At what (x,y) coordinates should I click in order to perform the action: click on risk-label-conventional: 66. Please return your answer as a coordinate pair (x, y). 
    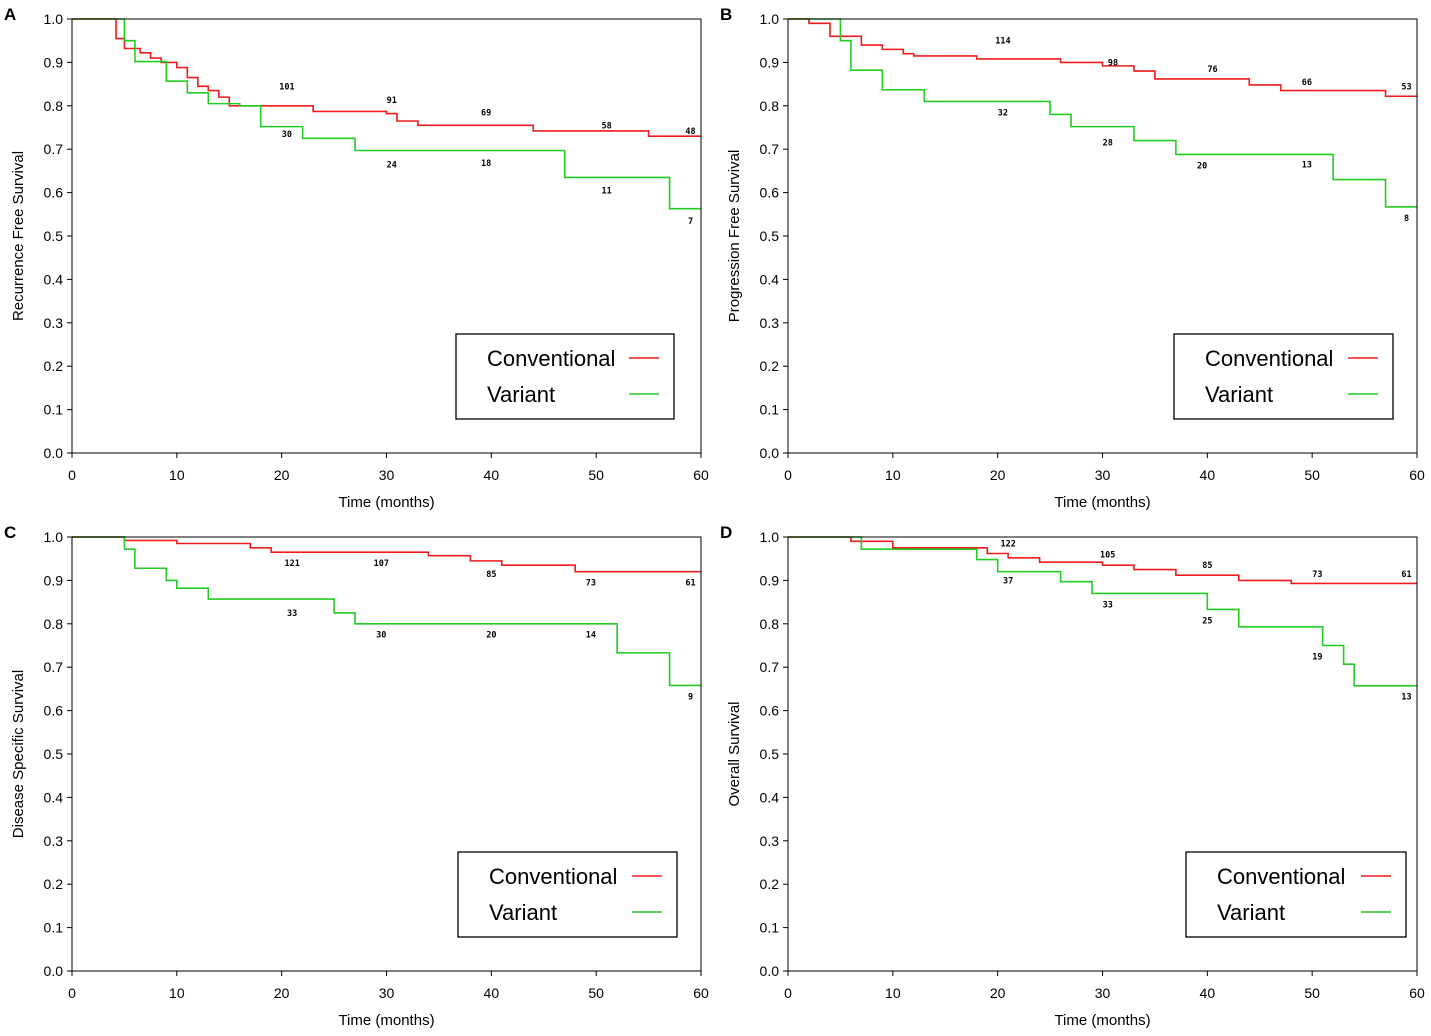
    Looking at the image, I should click on (1307, 83).